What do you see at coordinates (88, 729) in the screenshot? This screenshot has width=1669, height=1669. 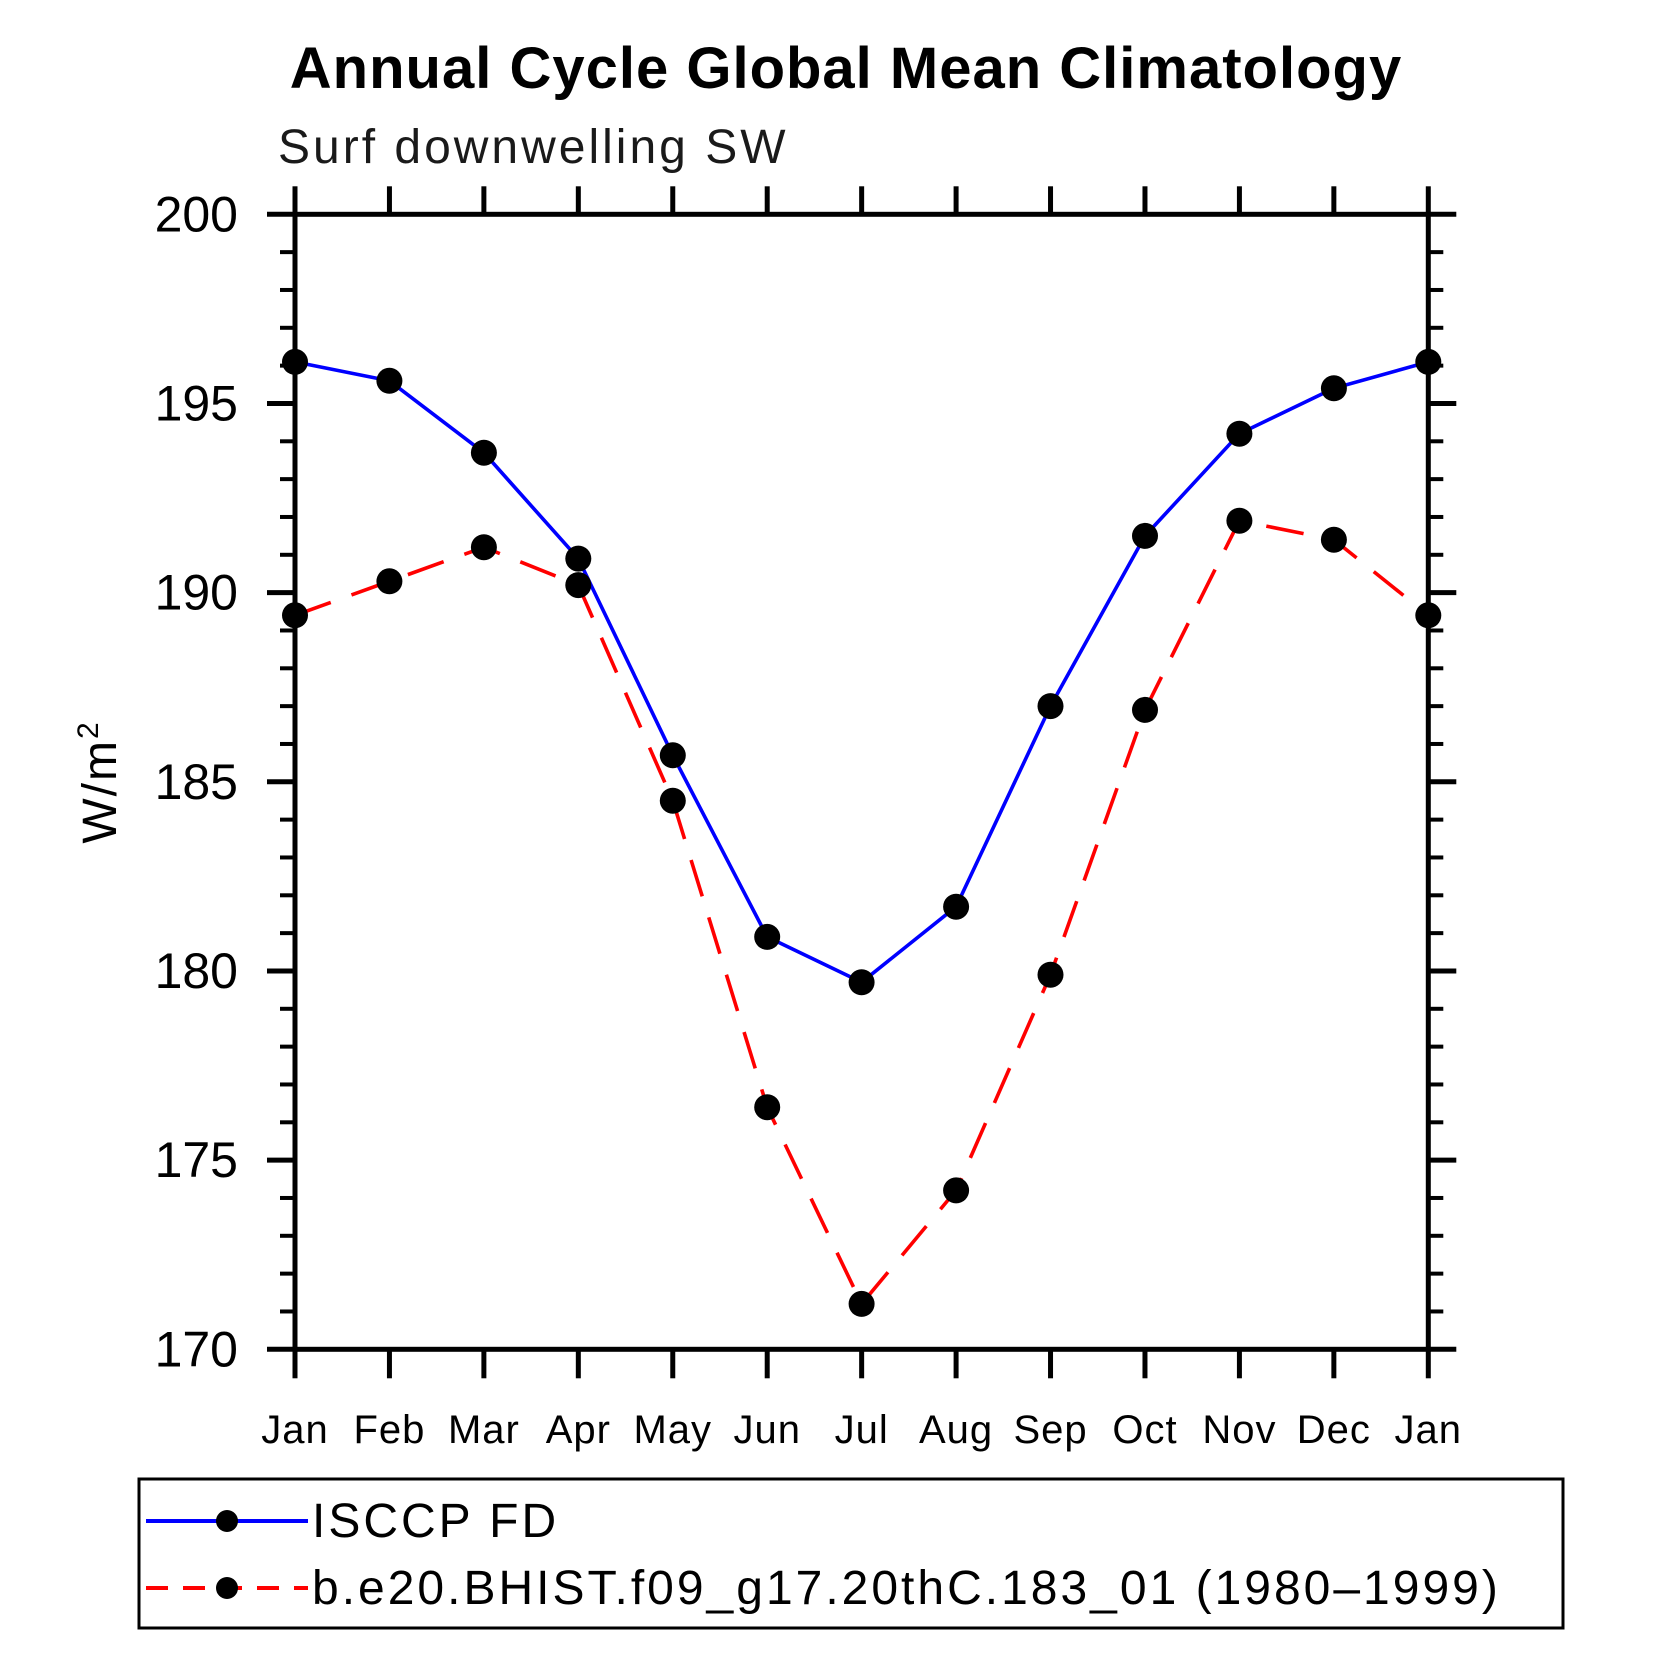 I see `y-axis-label-exponent: 2` at bounding box center [88, 729].